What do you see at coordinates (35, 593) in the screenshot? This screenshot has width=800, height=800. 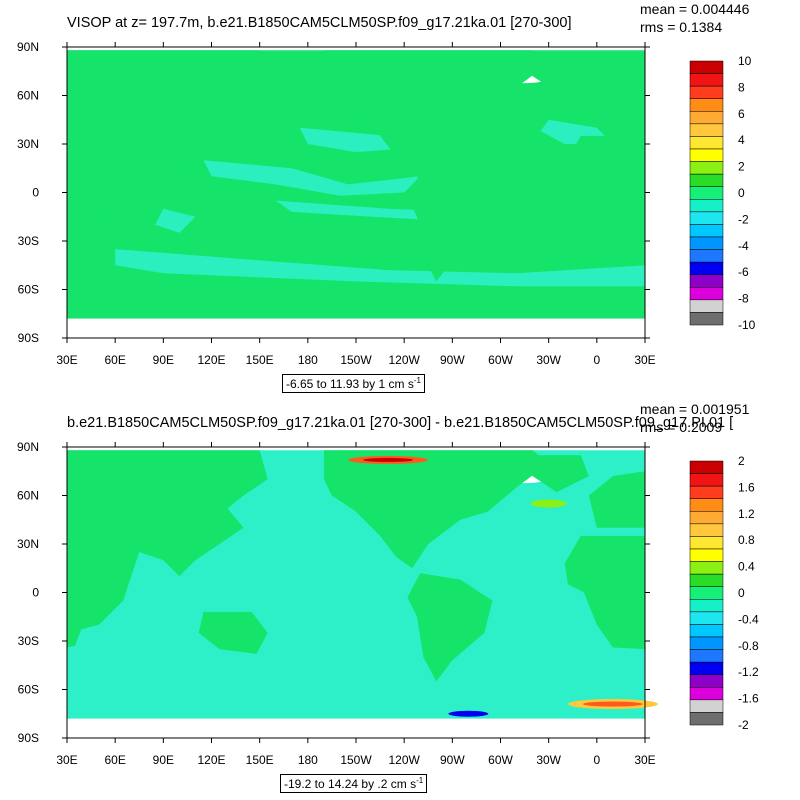 I see `y-tick-label: 0` at bounding box center [35, 593].